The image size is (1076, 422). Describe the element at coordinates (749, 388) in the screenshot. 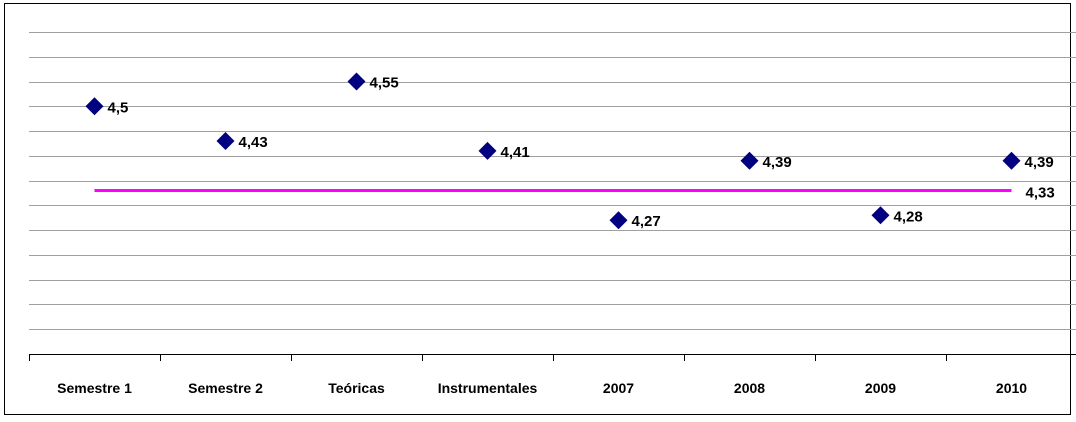

I see `x-tick-label: 2008` at that location.